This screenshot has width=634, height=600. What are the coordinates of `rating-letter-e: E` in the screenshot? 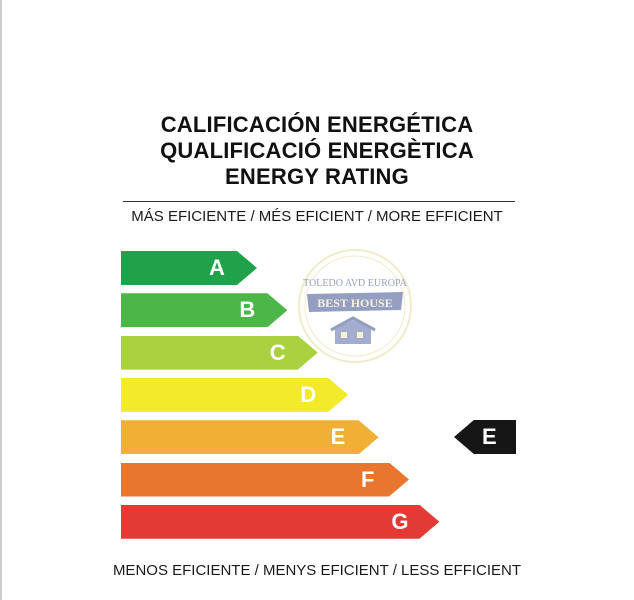 It's located at (338, 437).